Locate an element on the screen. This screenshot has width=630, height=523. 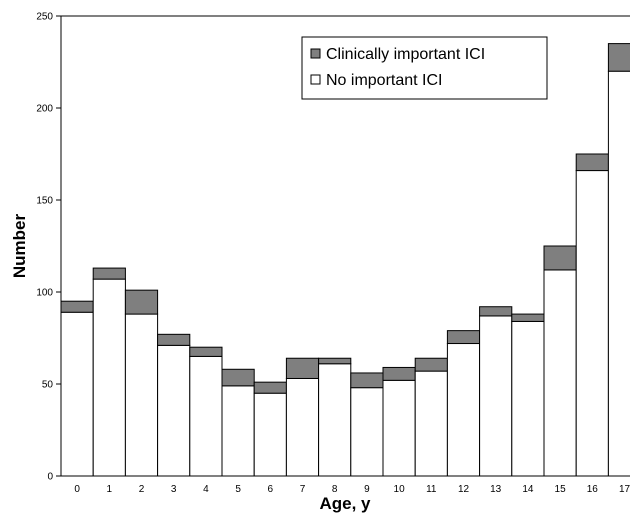
legend-swatch-clinically-important is located at coordinates (315, 53).